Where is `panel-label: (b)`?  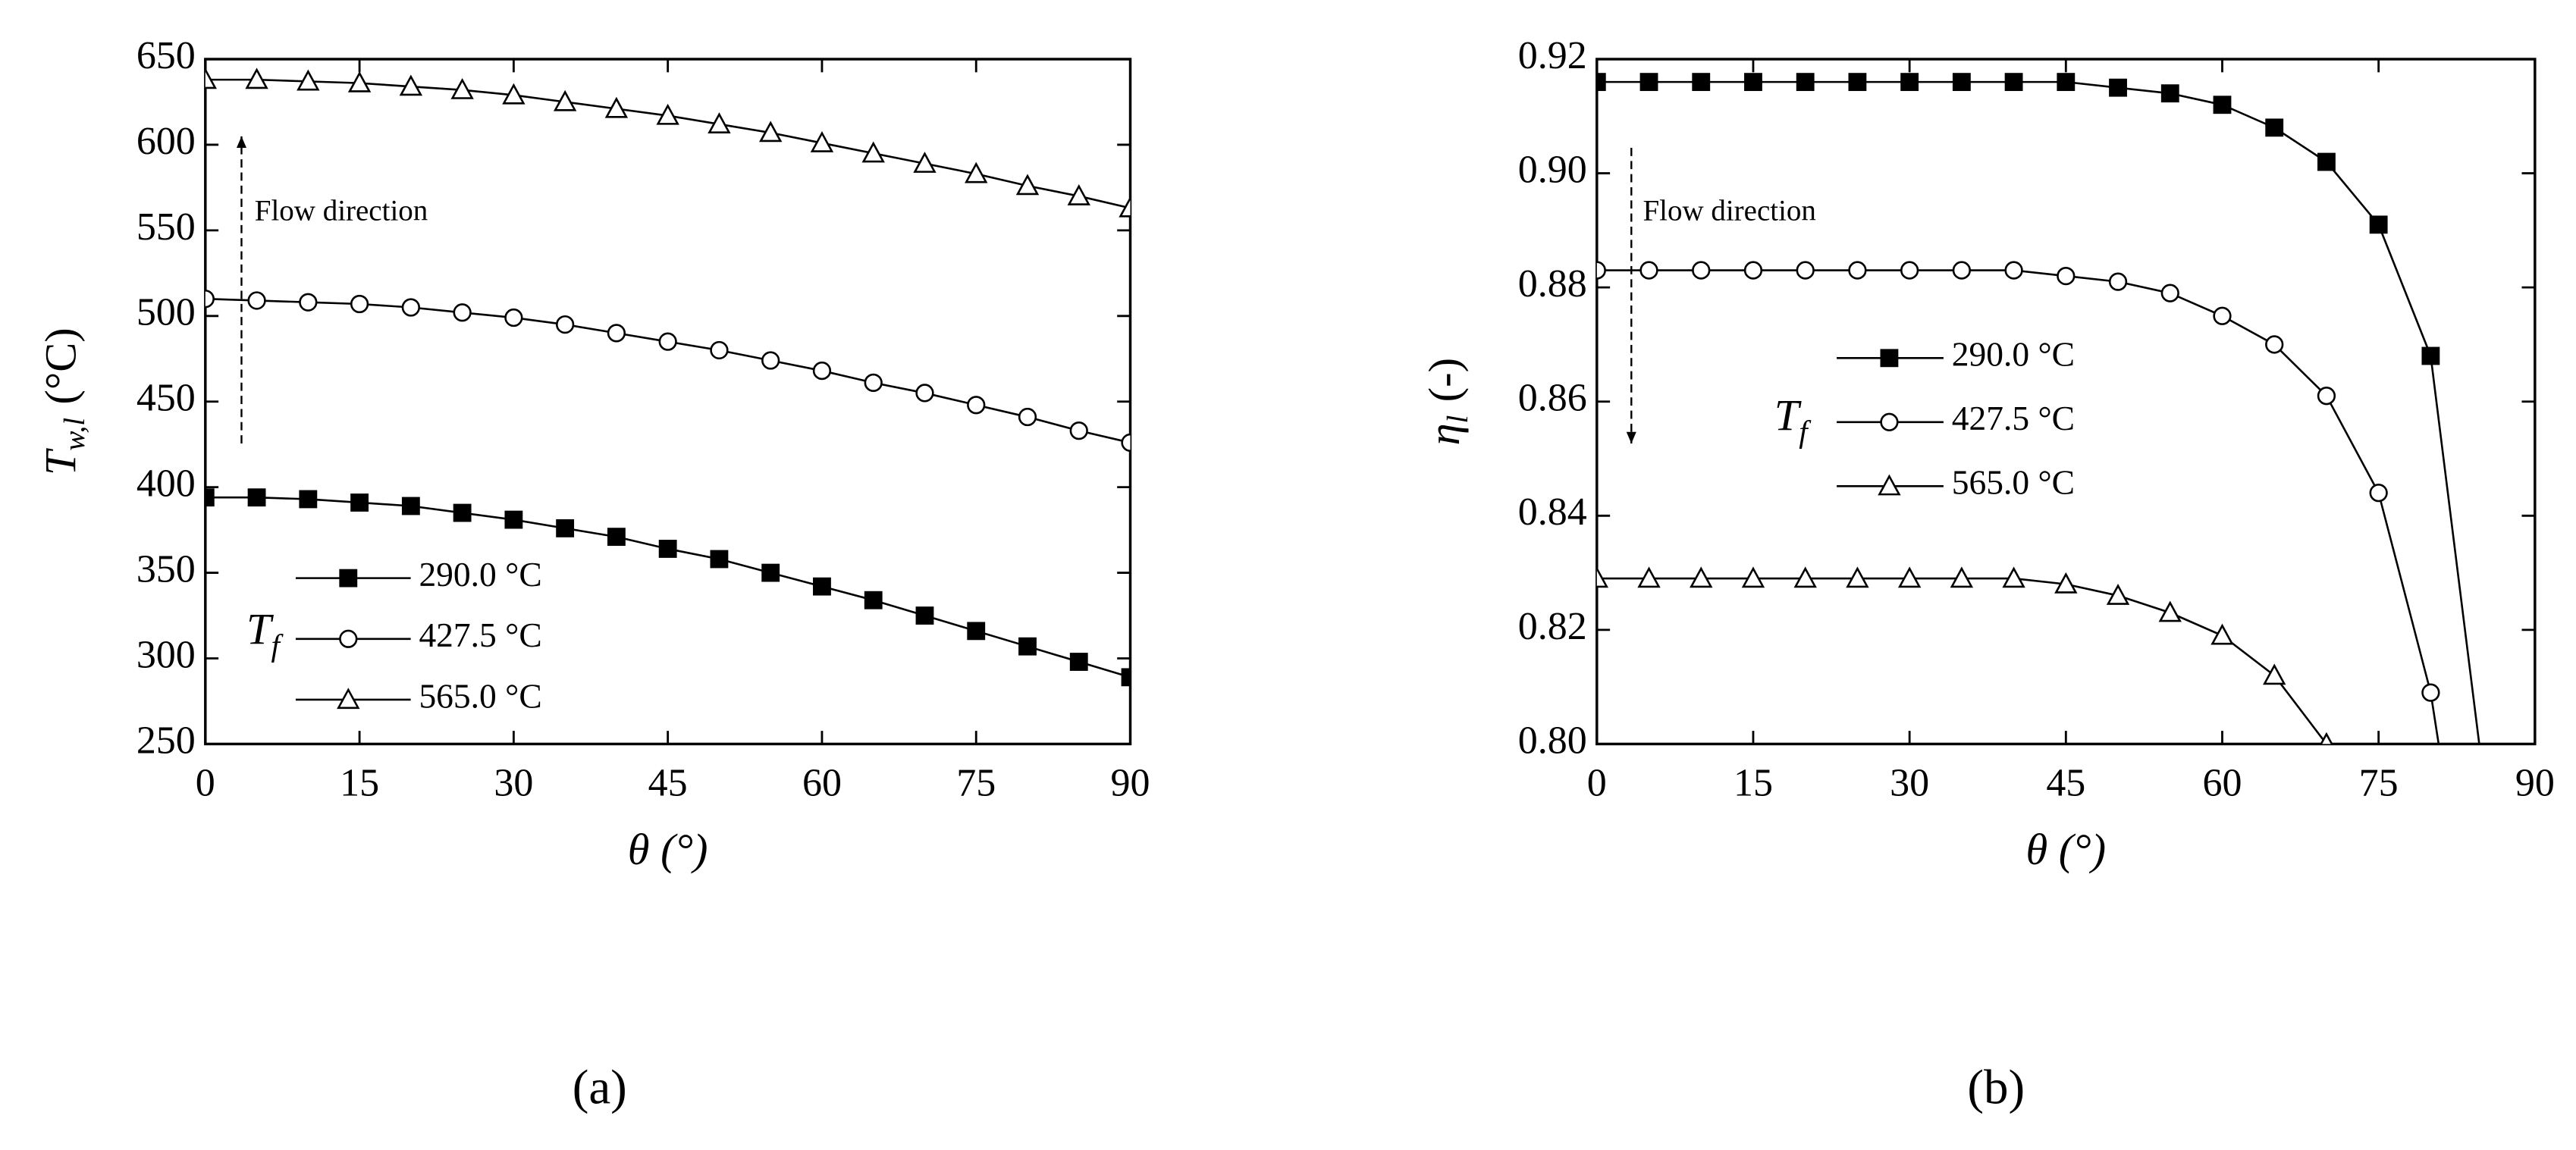
panel-label: (b) is located at coordinates (1996, 1088).